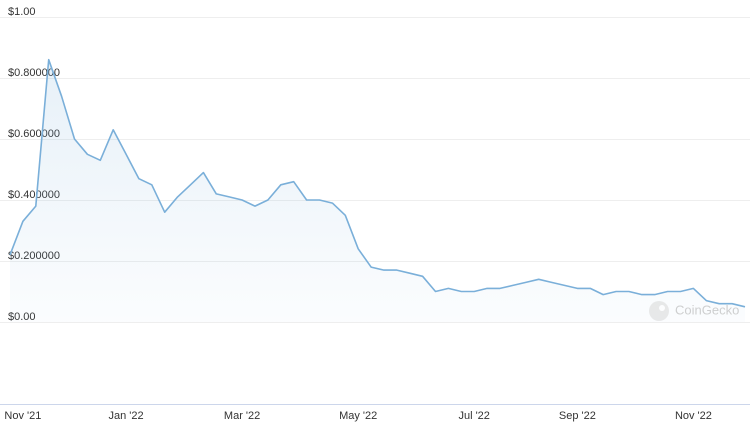  Describe the element at coordinates (577, 416) in the screenshot. I see `x-tick-label: Sep '22` at that location.